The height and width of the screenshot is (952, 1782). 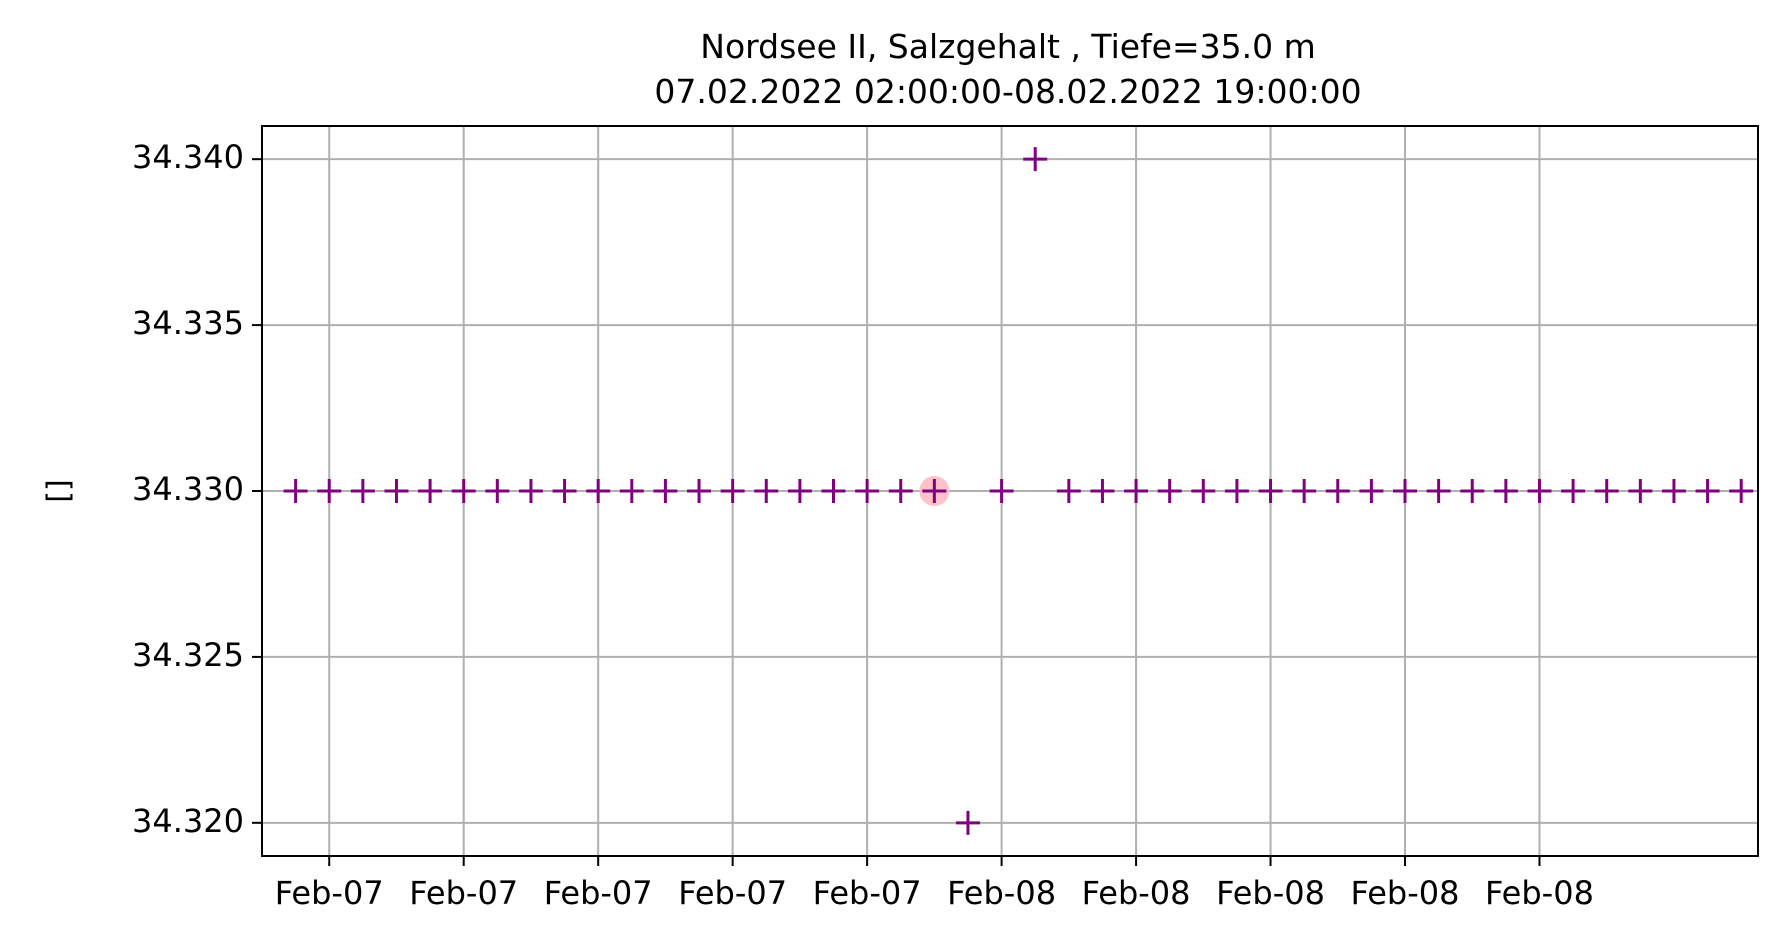 What do you see at coordinates (1007, 91) in the screenshot?
I see `chart-subtitle: 07.02.2022 02:00:00-08.02.2022 19:00:00` at bounding box center [1007, 91].